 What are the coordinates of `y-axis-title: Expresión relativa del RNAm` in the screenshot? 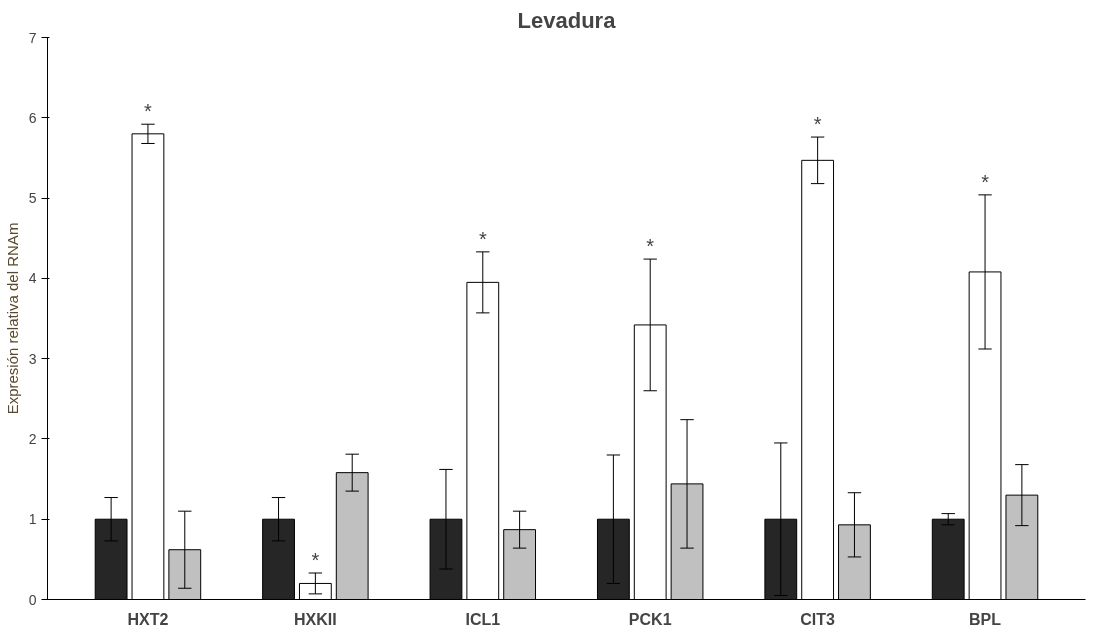 It's located at (12, 318).